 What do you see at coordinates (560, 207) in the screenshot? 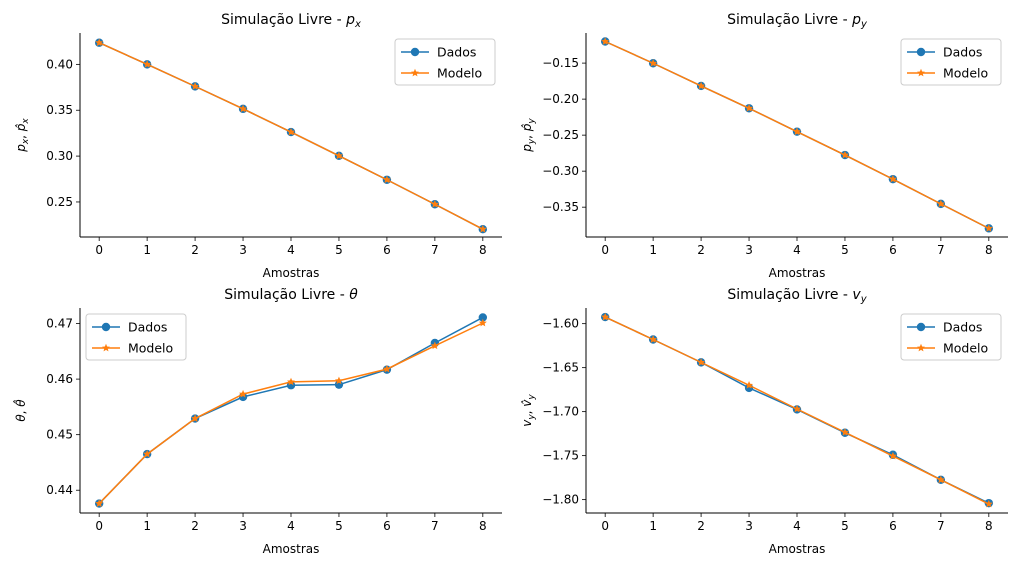
I see `y-tick-label: −0.35` at bounding box center [560, 207].